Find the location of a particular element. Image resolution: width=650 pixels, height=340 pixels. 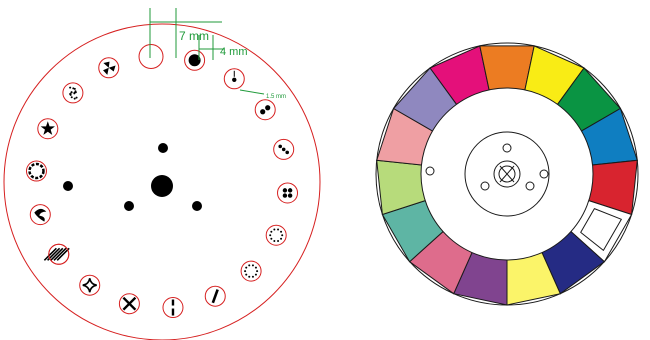

gobo-dot-with-line is located at coordinates (234, 79).